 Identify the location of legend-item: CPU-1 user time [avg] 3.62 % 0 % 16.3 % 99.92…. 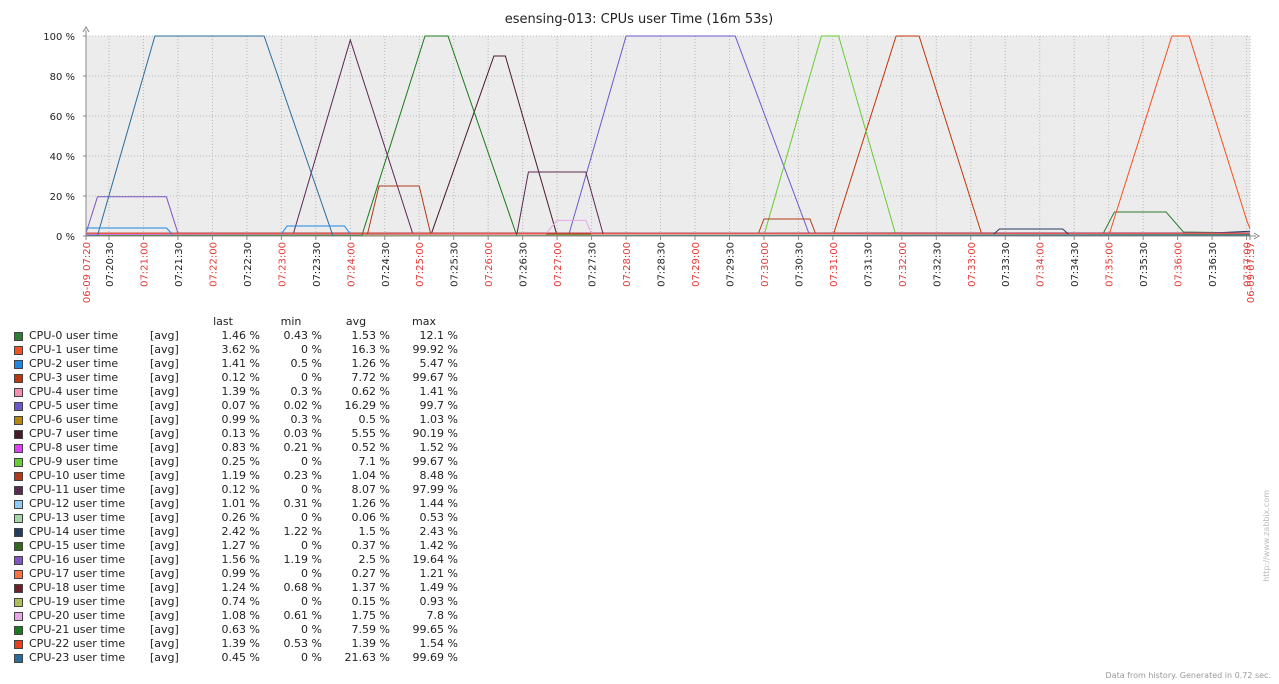
(236, 350).